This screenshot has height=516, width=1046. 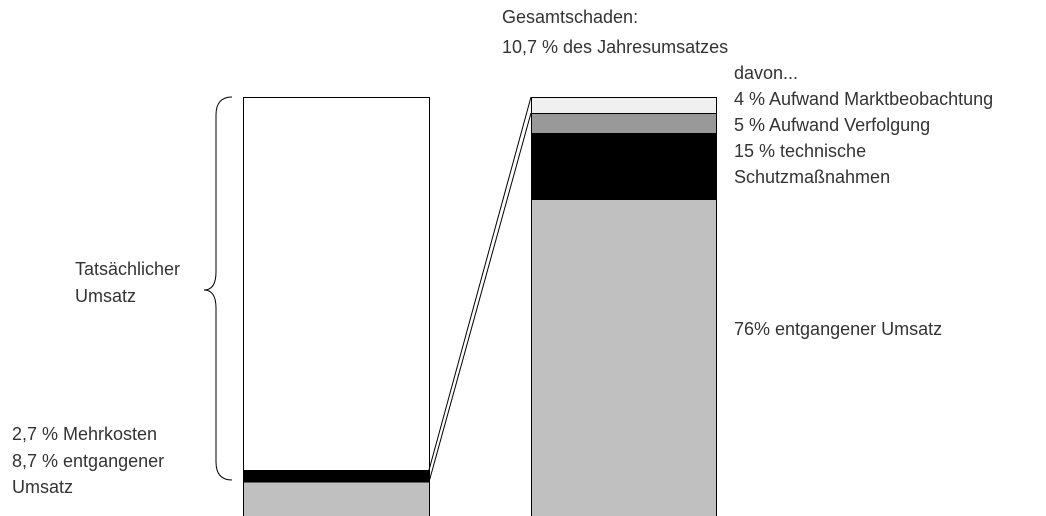 I want to click on subtitle: 10,7 % des Jahresumsatzes, so click(x=615, y=47).